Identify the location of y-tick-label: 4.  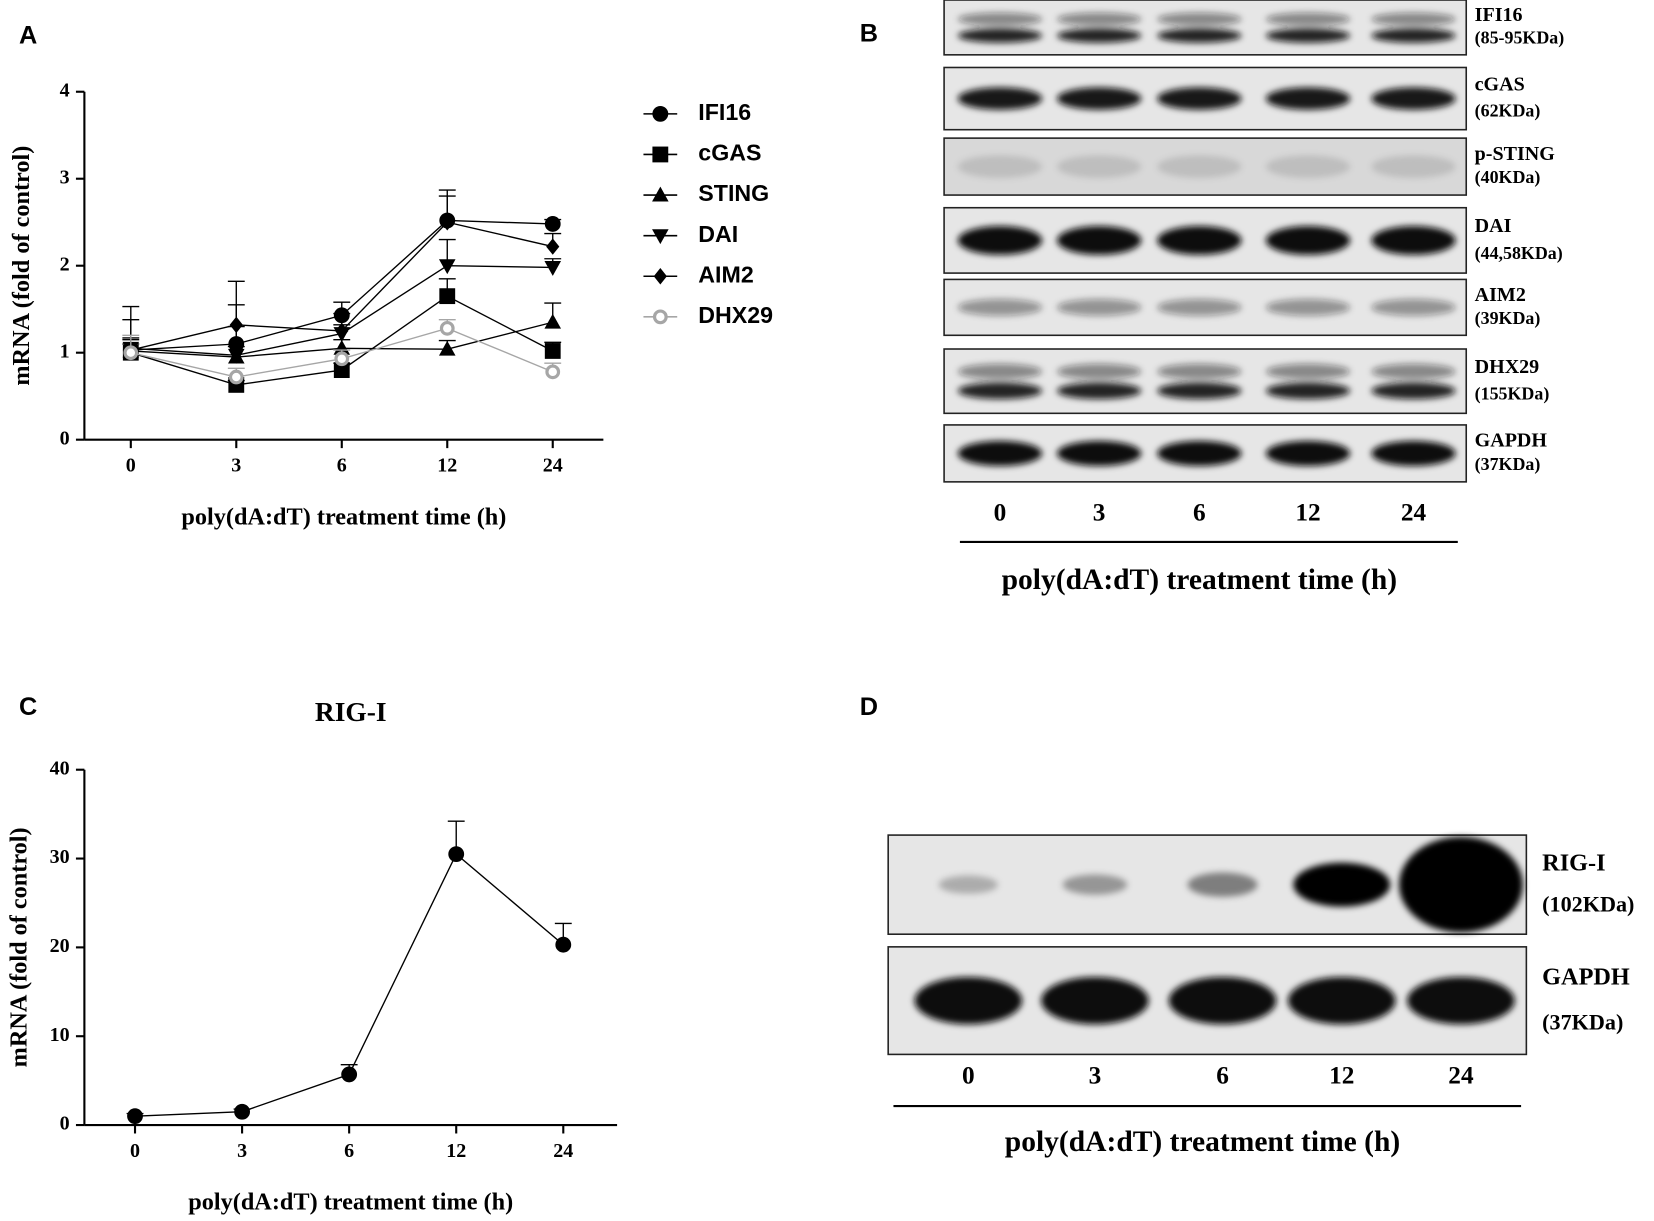
(65, 90).